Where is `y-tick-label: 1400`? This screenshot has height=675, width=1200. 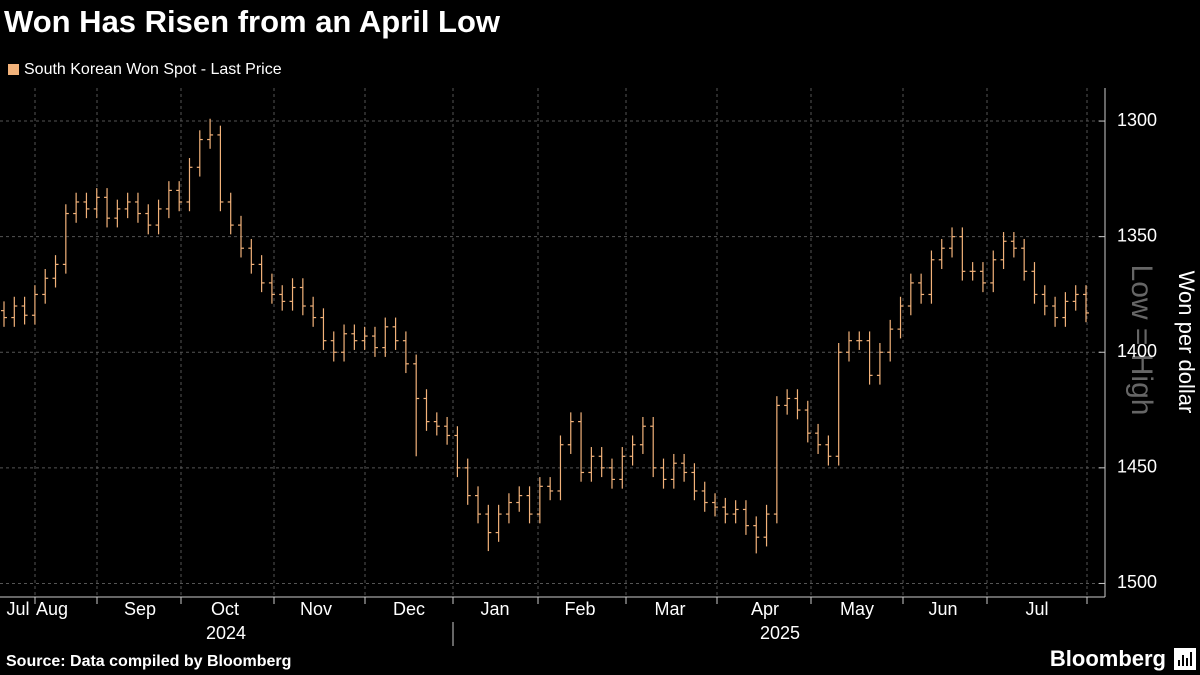
y-tick-label: 1400 is located at coordinates (1137, 351).